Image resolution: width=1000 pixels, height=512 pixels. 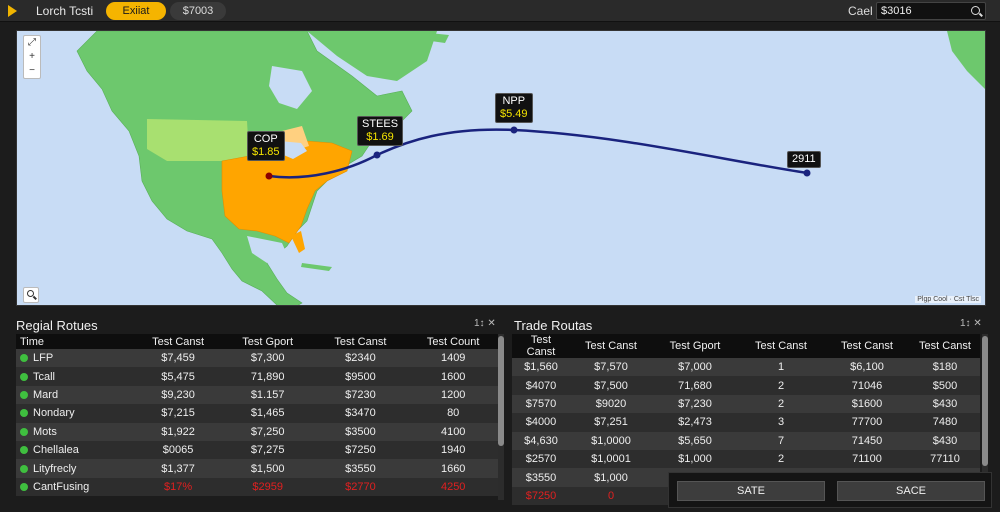 What do you see at coordinates (453, 341) in the screenshot?
I see `column-header: Test Count` at bounding box center [453, 341].